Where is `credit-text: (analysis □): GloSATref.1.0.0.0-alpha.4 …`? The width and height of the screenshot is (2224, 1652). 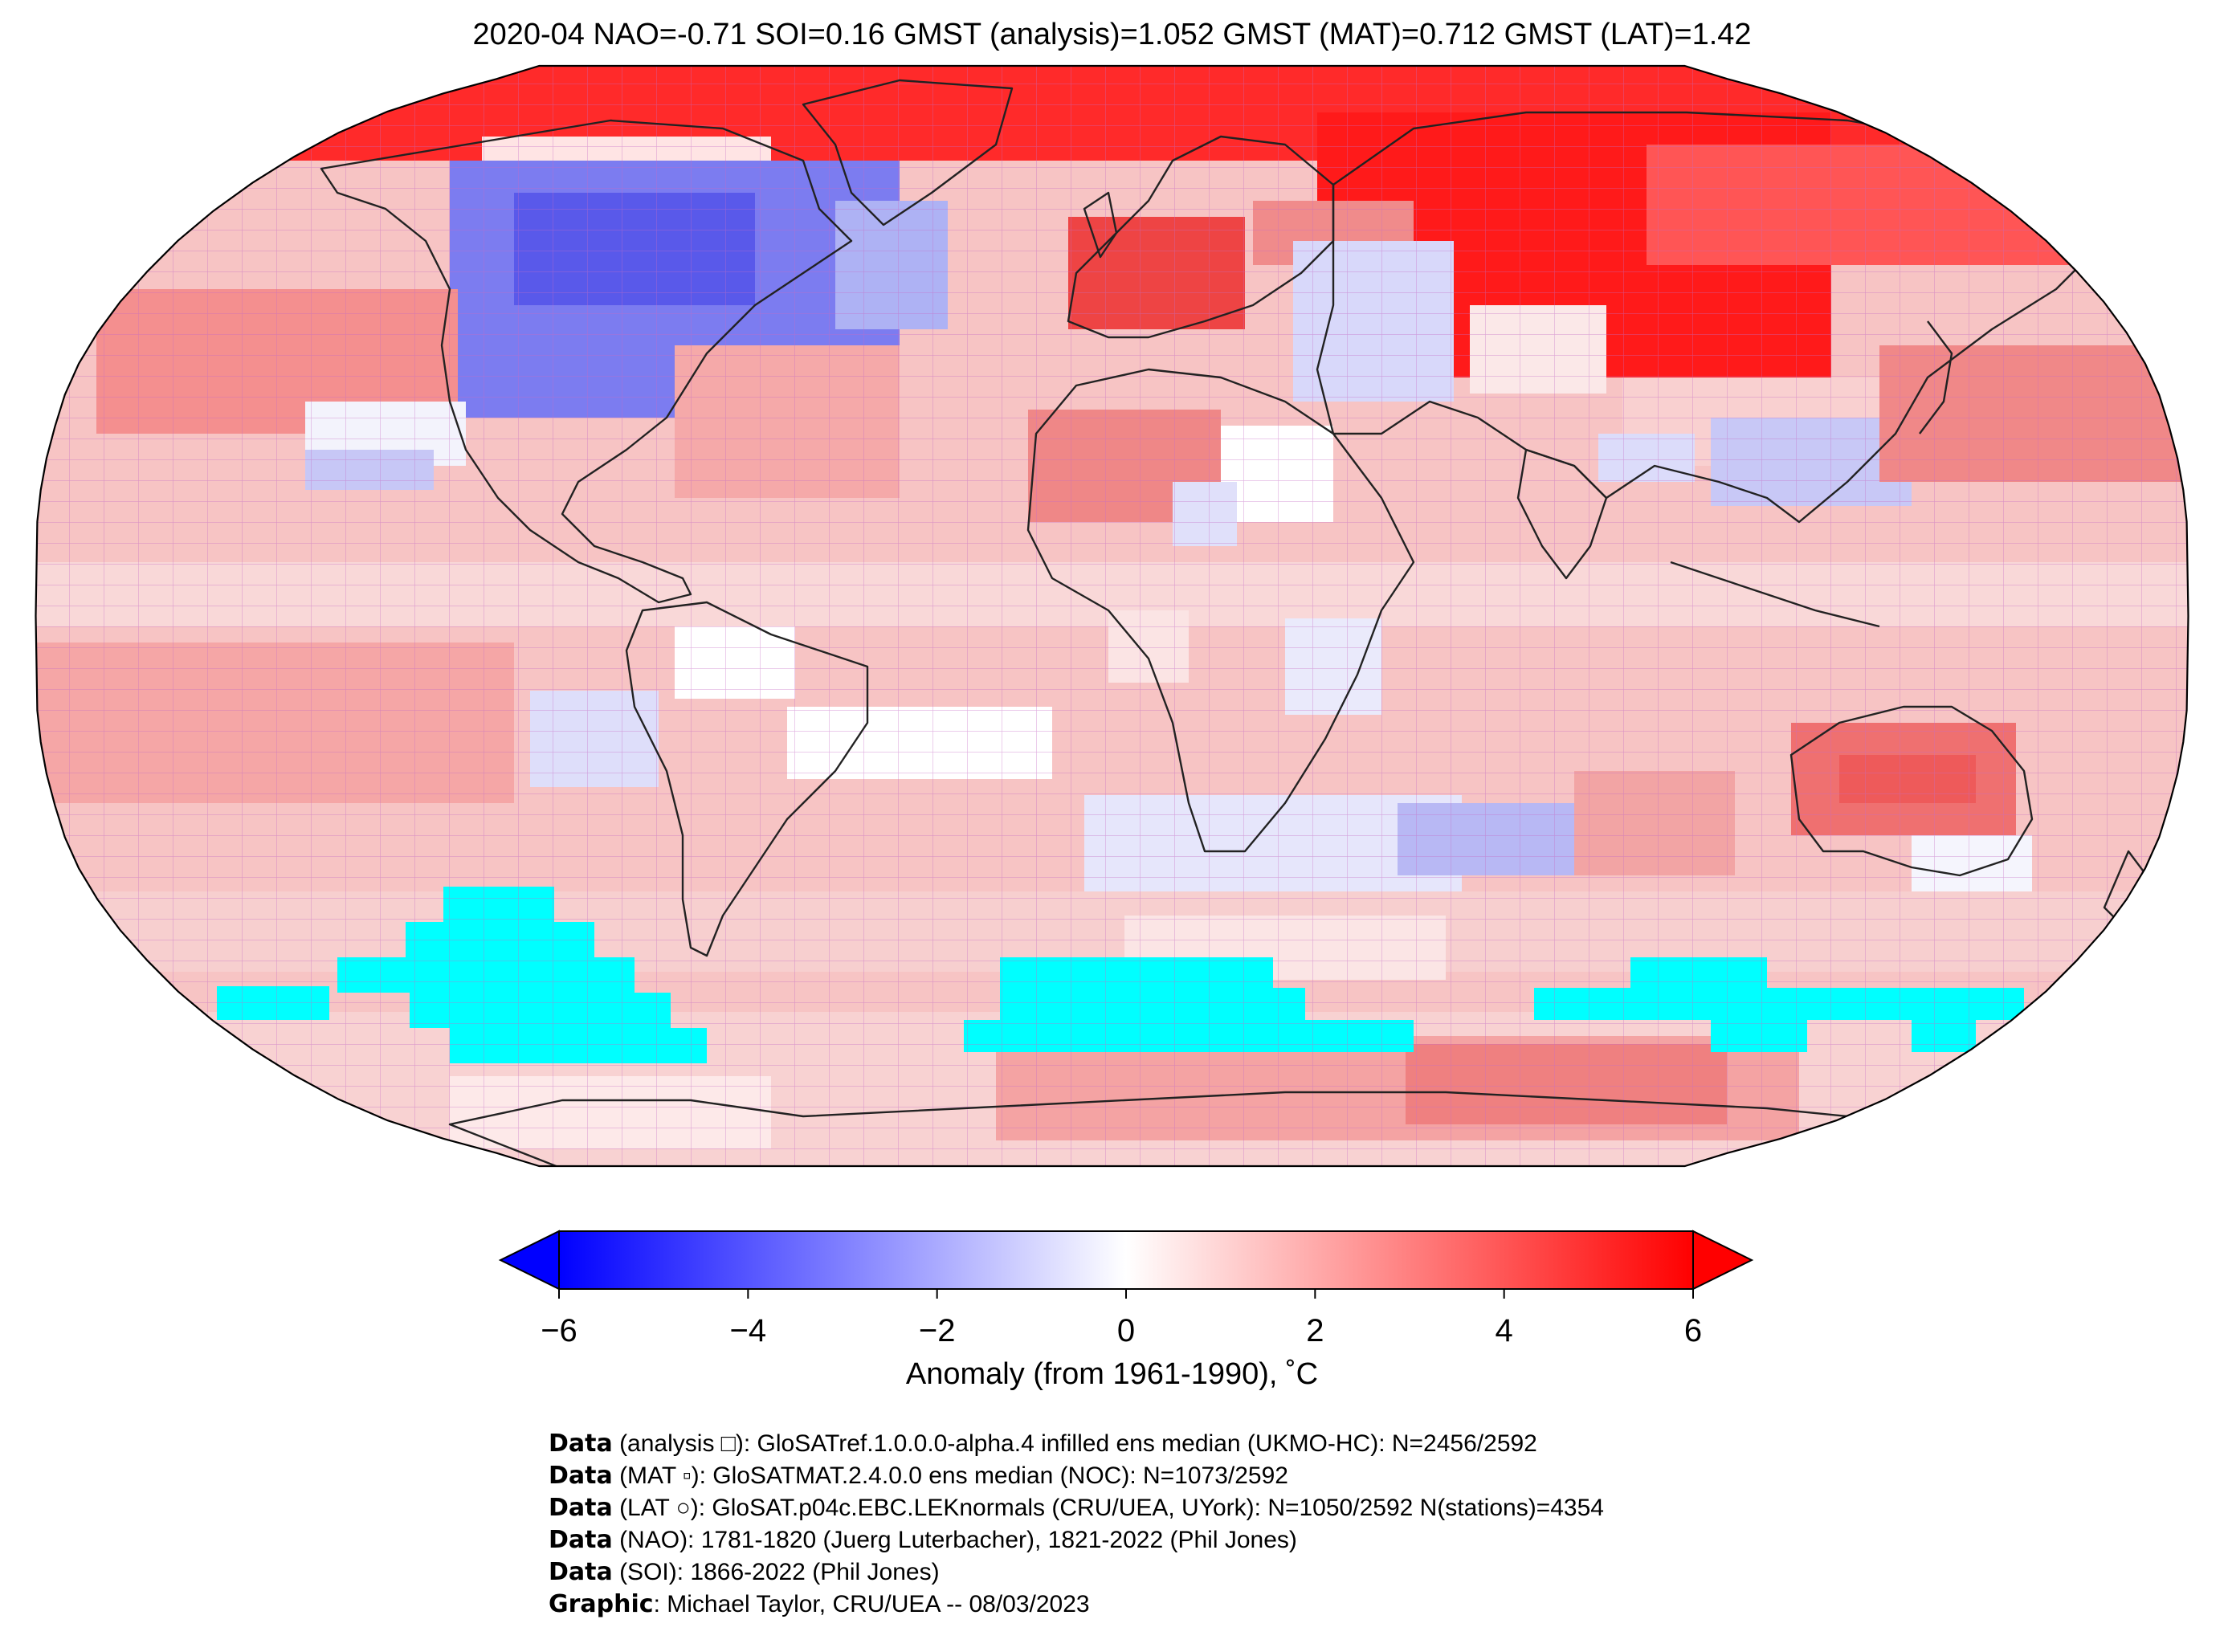 credit-text: (analysis □): GloSATref.1.0.0.0-alpha.4 … is located at coordinates (1074, 1443).